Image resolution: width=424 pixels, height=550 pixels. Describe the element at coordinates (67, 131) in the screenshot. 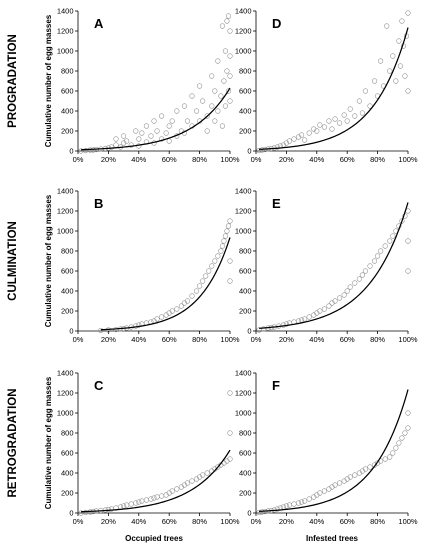

I see `y-tick-label: 200` at that location.